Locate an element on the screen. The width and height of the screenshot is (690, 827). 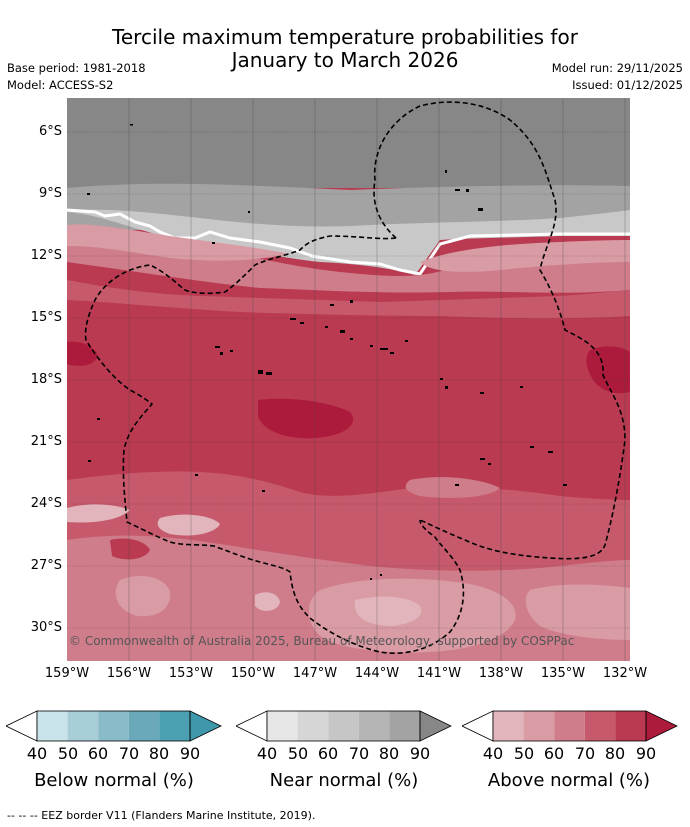
above-60-band-north is located at coordinates (348, 258).